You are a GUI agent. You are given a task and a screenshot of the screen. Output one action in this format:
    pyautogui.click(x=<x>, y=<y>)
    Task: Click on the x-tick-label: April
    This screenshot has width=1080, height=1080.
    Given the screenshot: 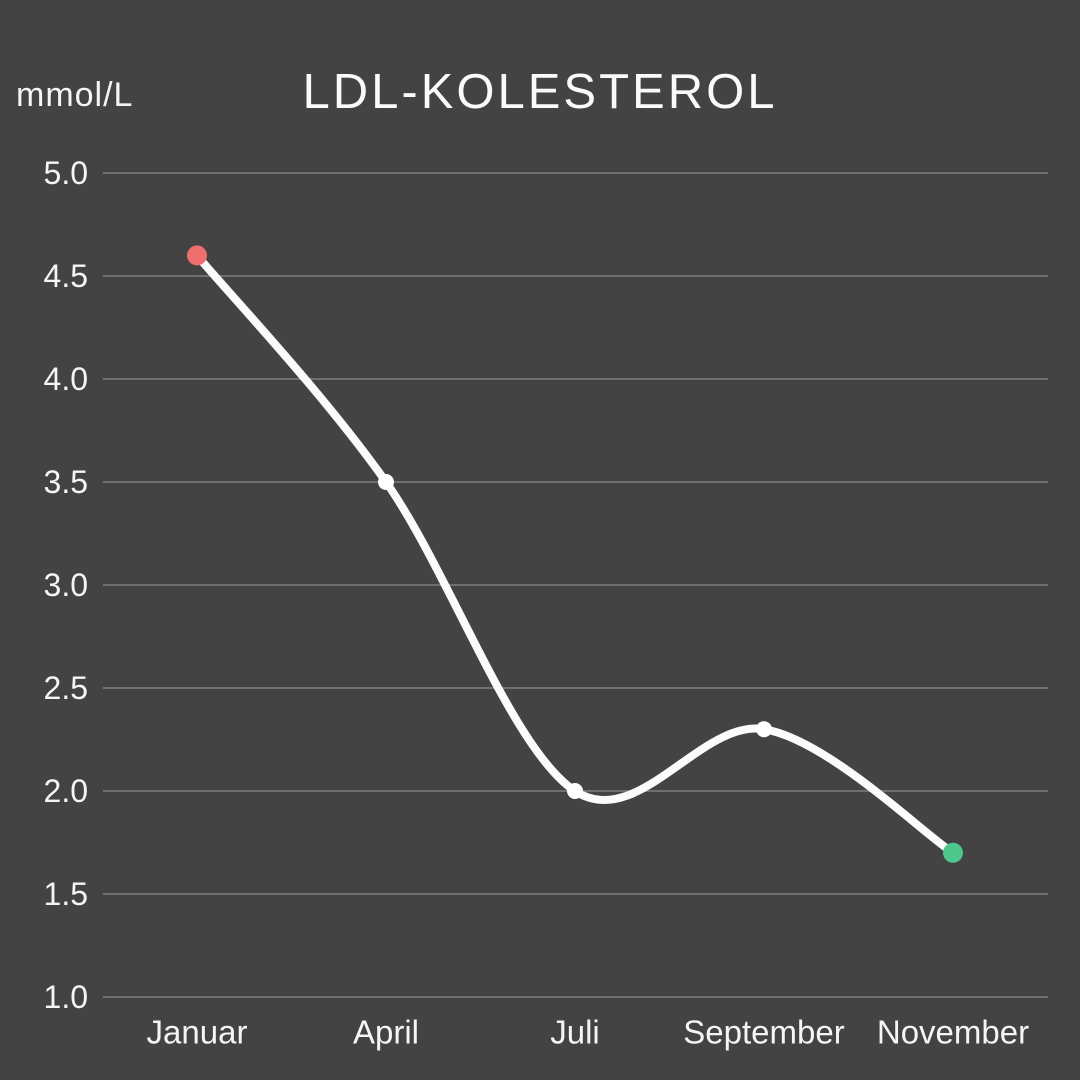 What is the action you would take?
    pyautogui.click(x=386, y=1032)
    